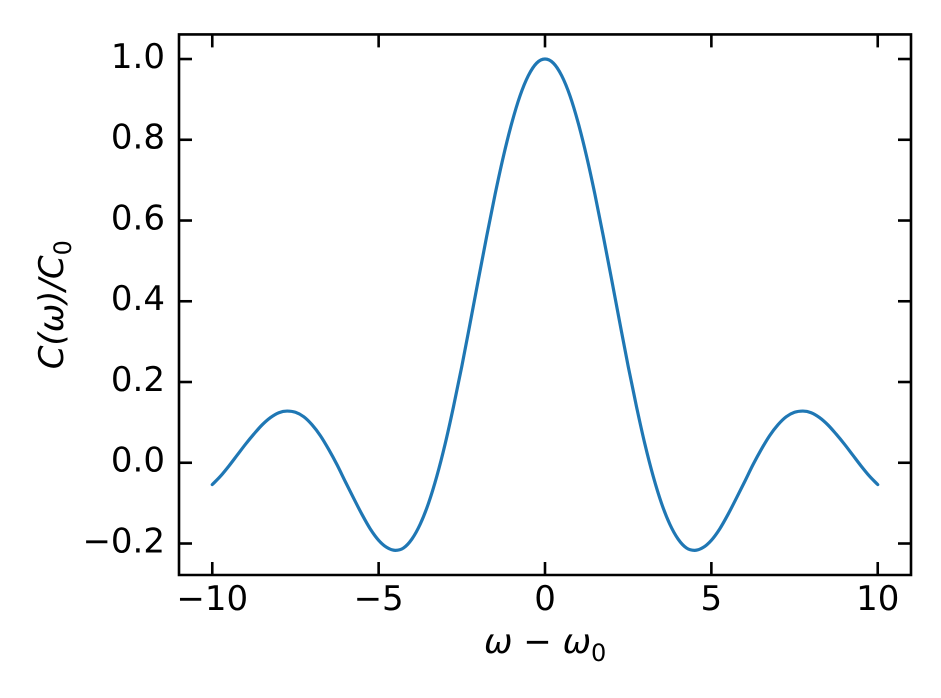  I want to click on x-tick-label: −5, so click(379, 599).